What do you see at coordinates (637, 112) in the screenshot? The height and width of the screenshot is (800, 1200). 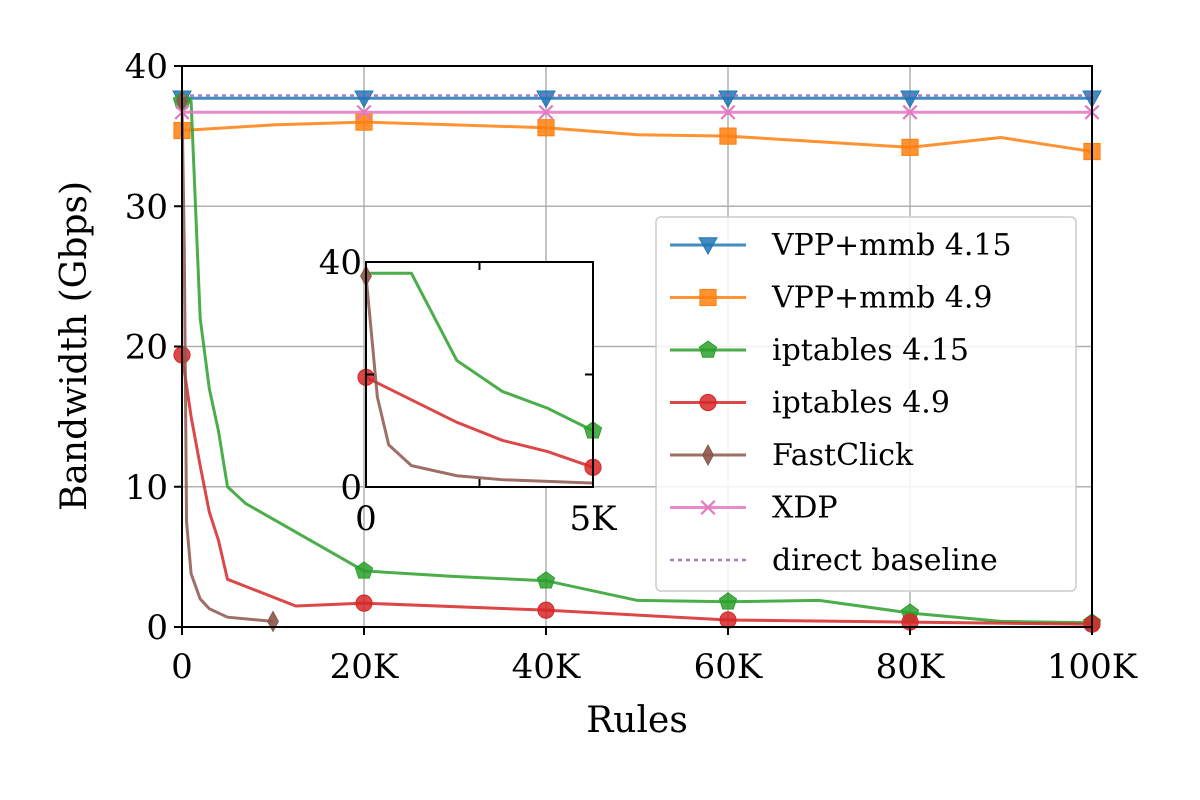 I see `series-xdp` at bounding box center [637, 112].